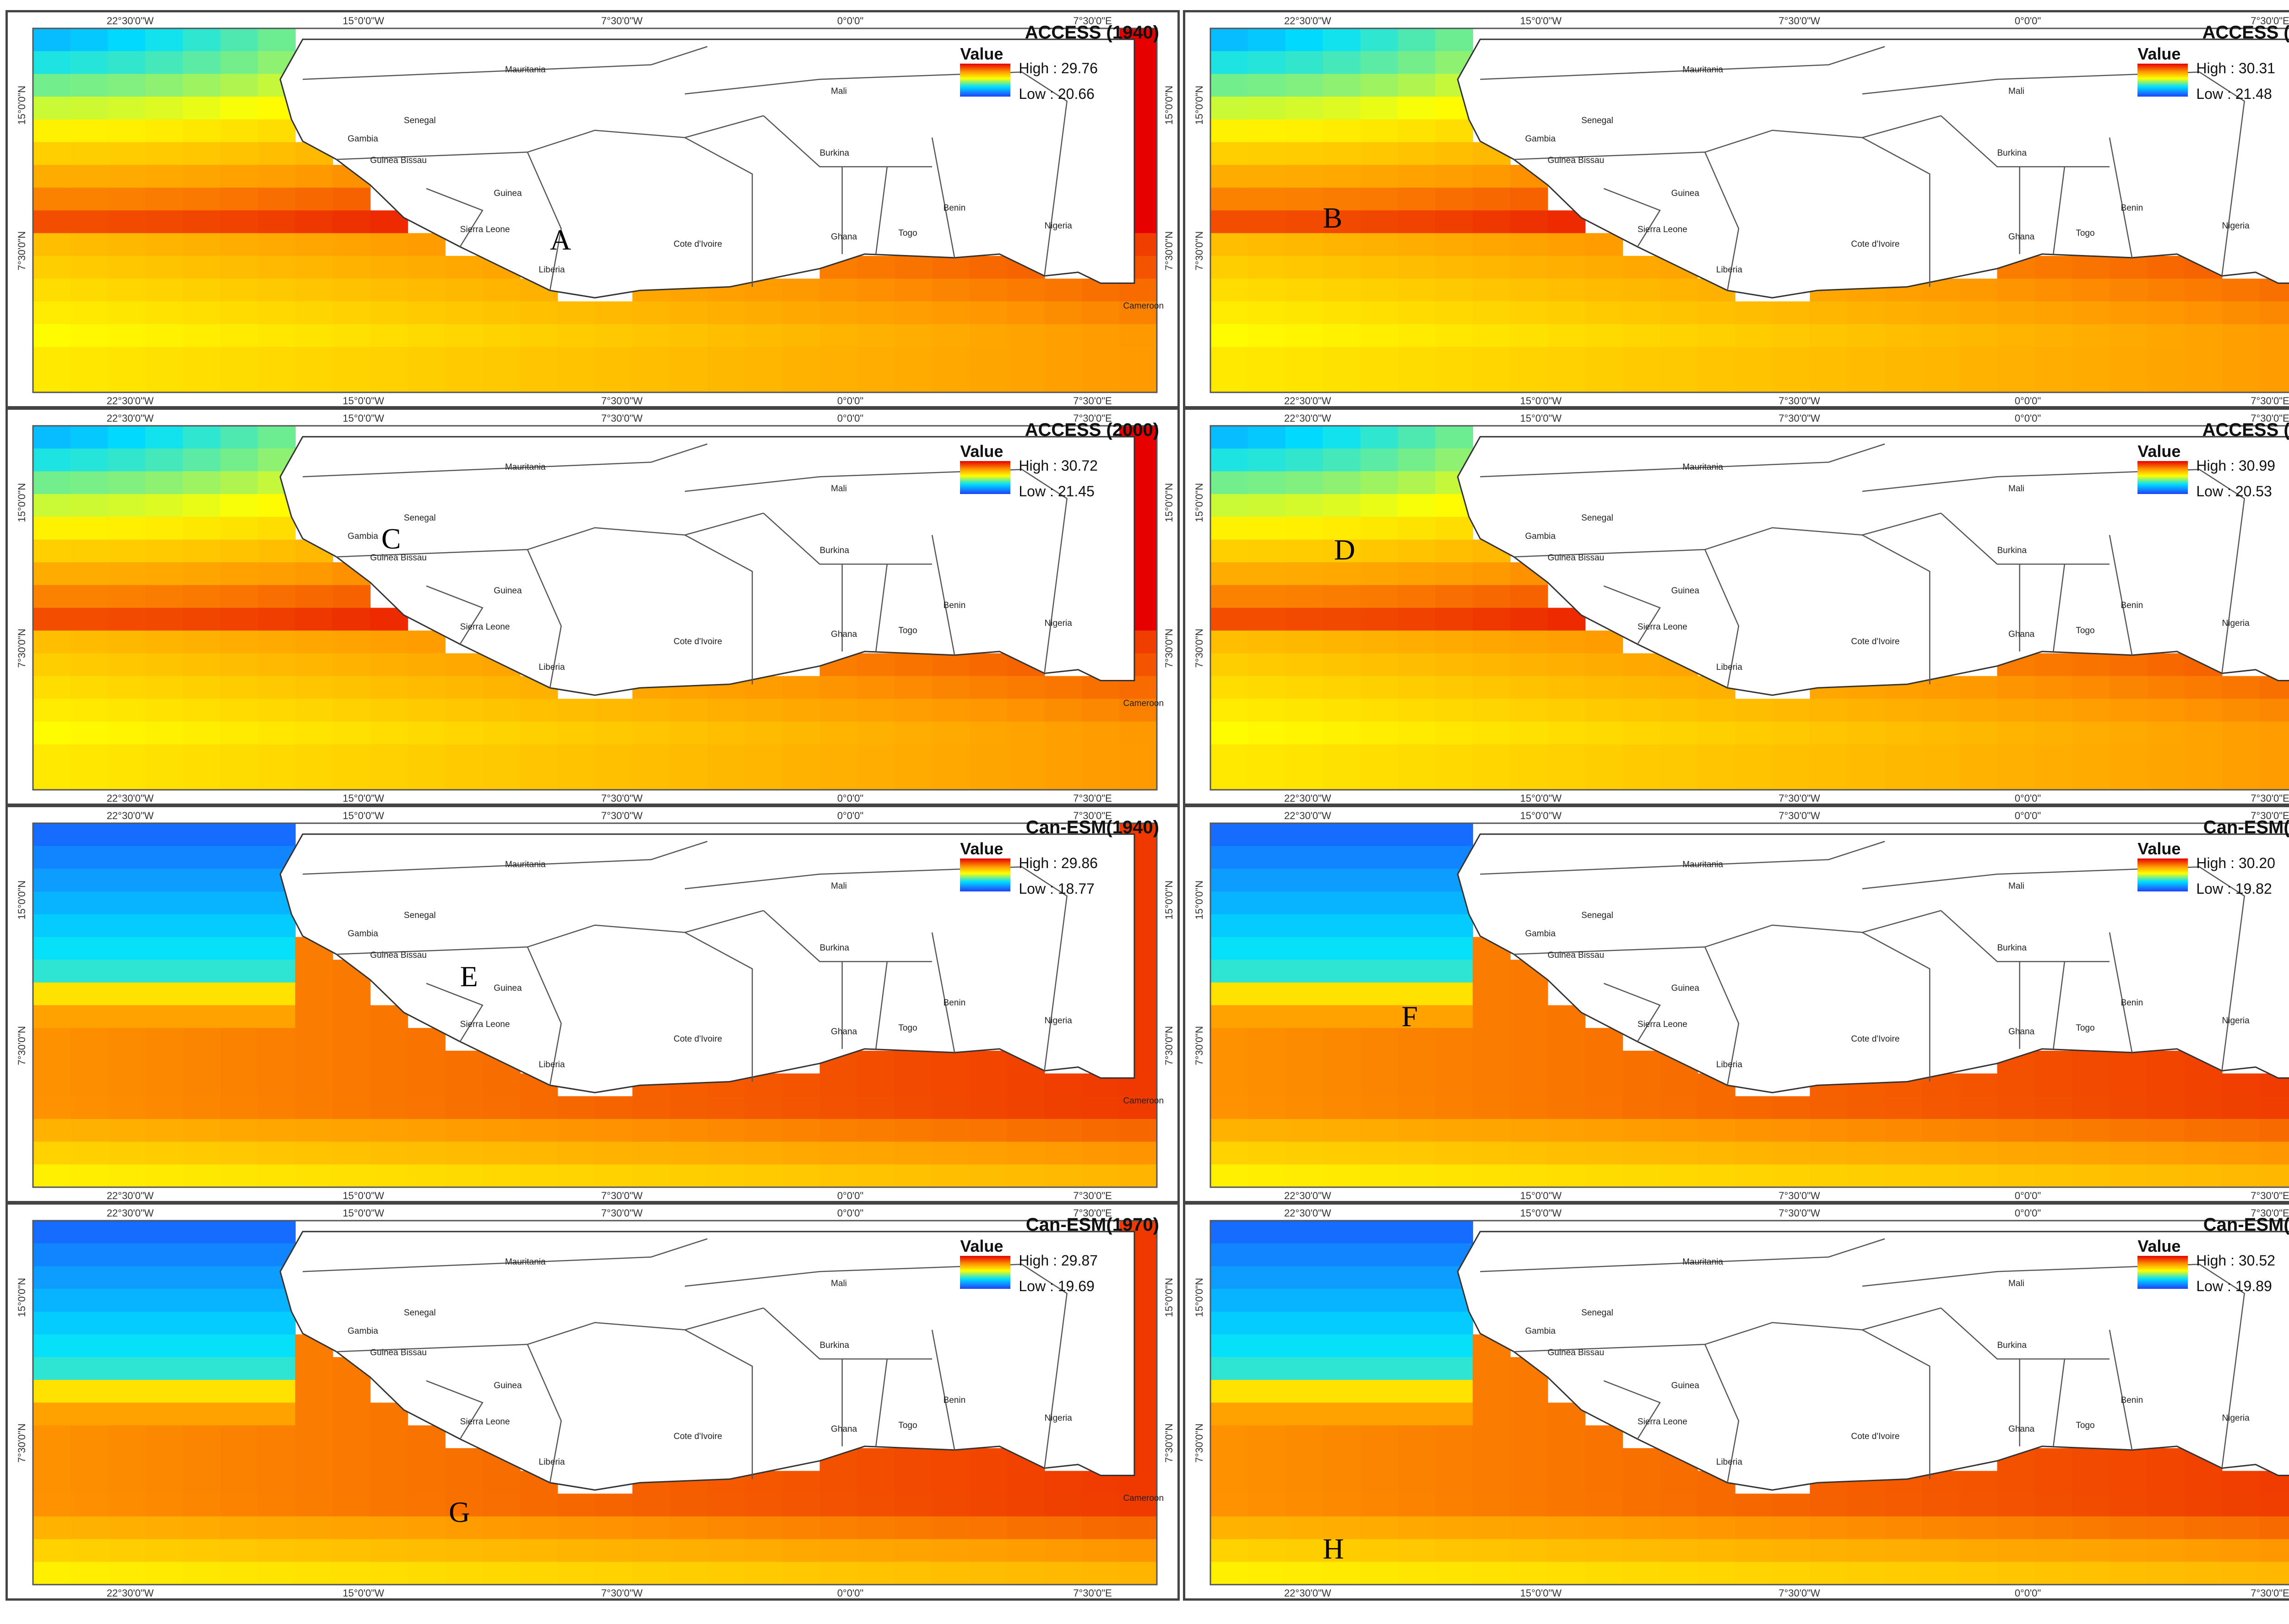 The height and width of the screenshot is (1624, 2289). Describe the element at coordinates (2012, 948) in the screenshot. I see `country-label: Burkina` at that location.